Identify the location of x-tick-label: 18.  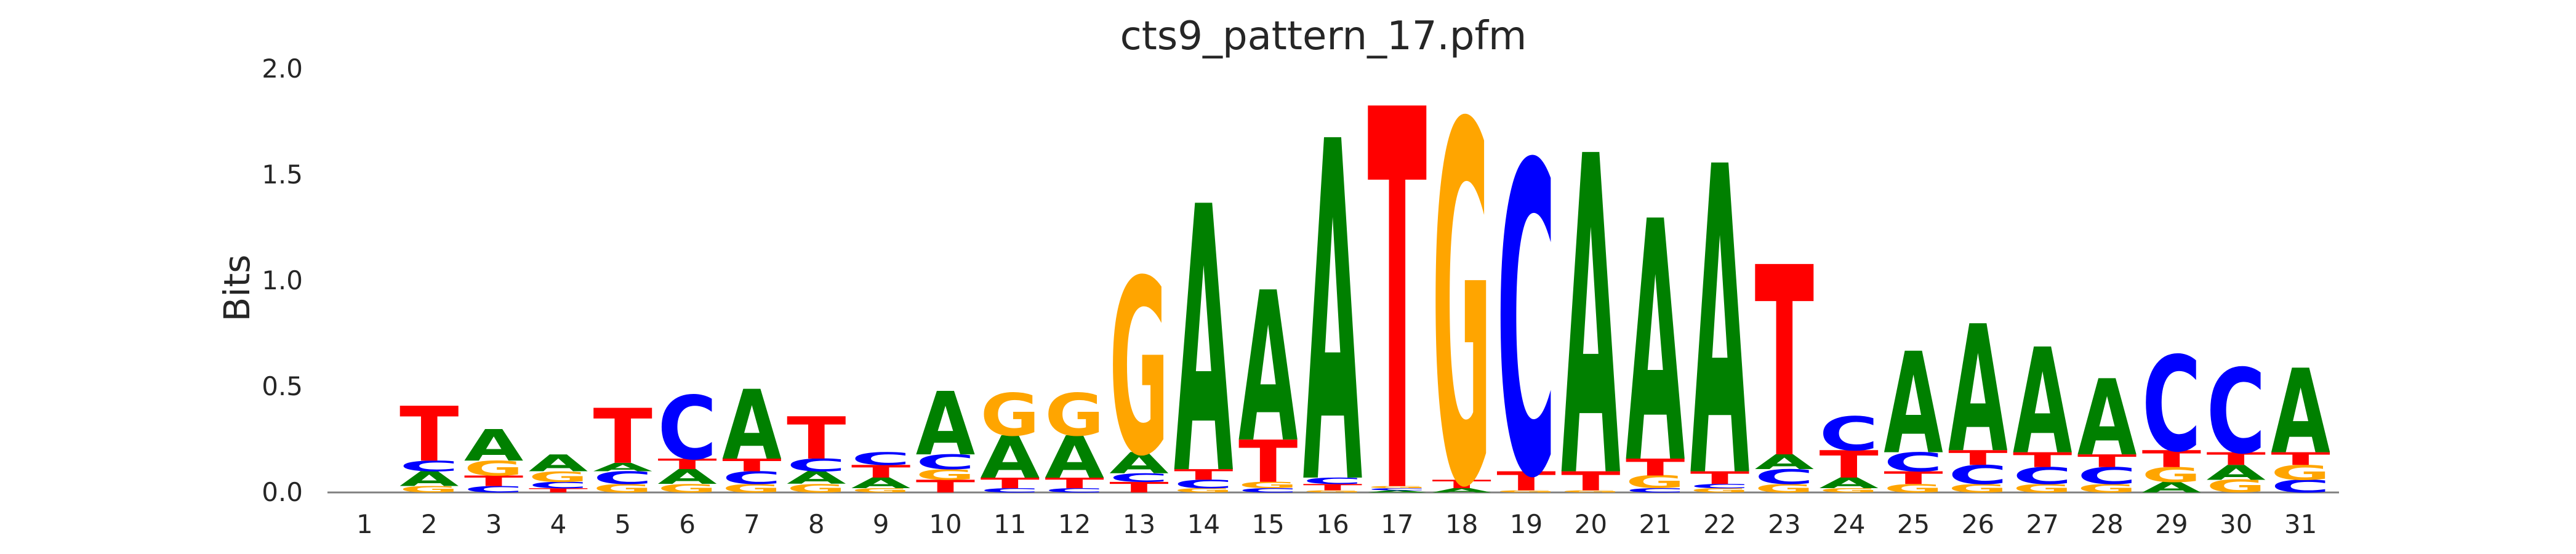
(1461, 524).